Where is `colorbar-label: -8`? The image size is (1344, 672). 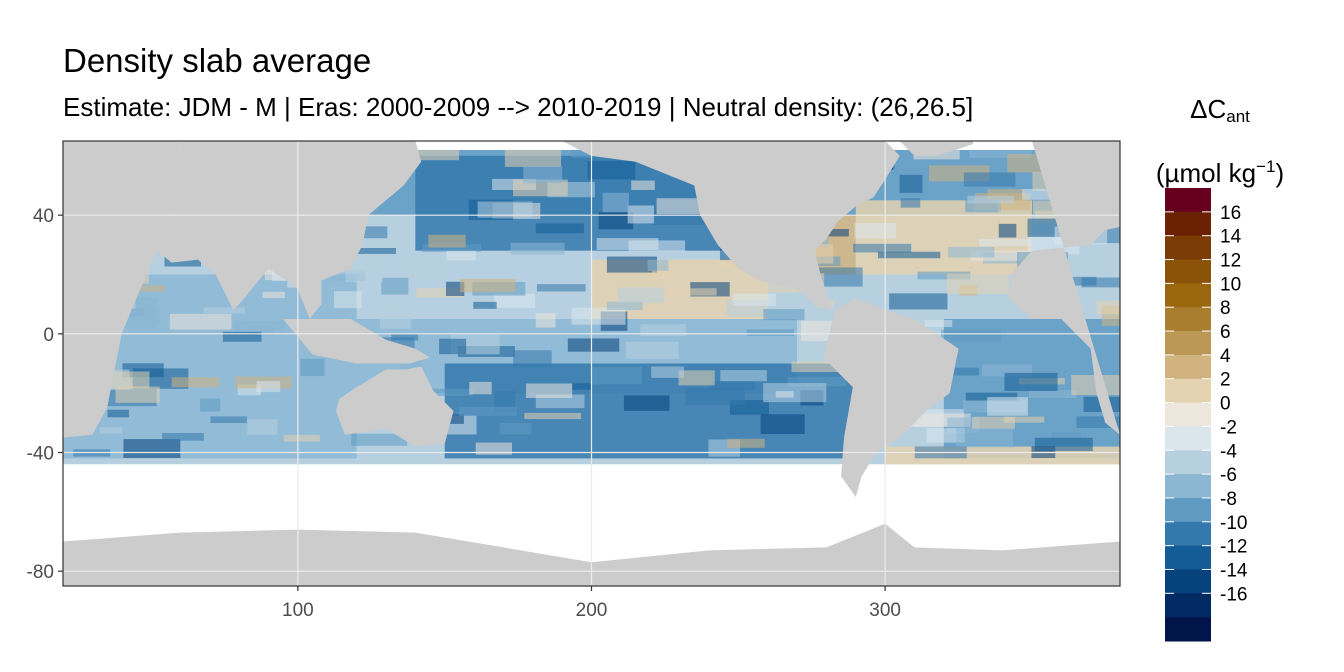
colorbar-label: -8 is located at coordinates (1228, 499).